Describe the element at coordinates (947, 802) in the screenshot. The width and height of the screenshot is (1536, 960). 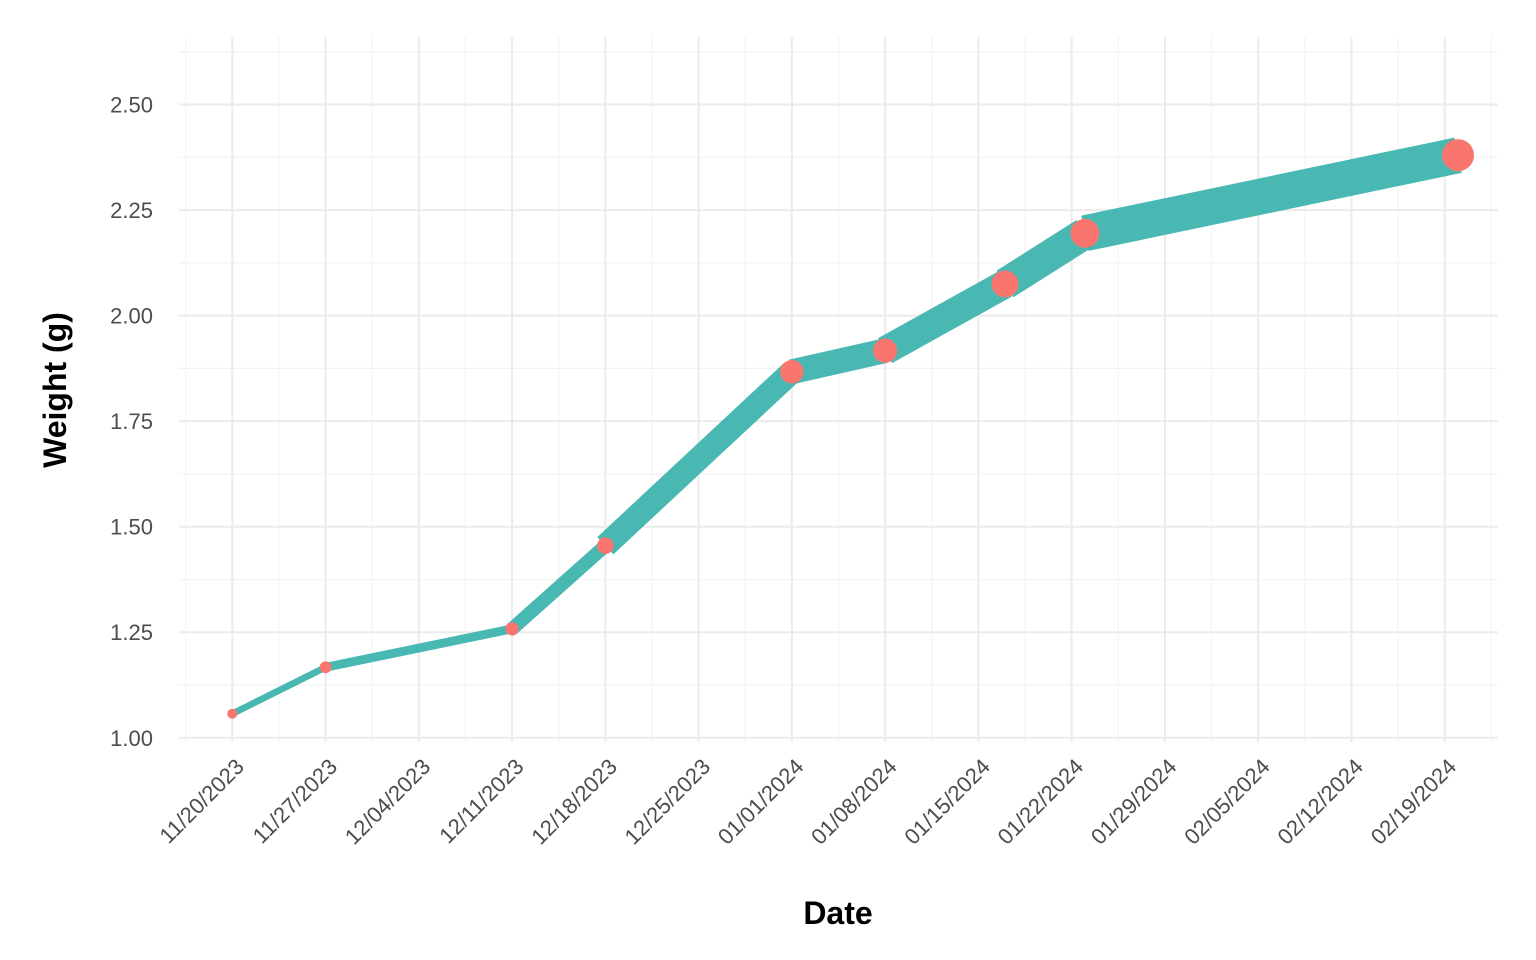
I see `x-tick-label: 01/15/2024` at that location.